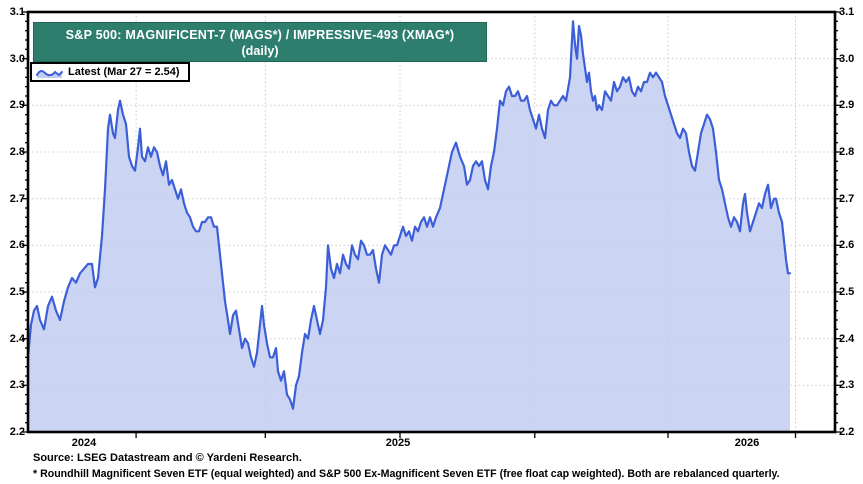 The width and height of the screenshot is (863, 484). Describe the element at coordinates (17, 12) in the screenshot. I see `y-axis-label-left: 3.1` at that location.